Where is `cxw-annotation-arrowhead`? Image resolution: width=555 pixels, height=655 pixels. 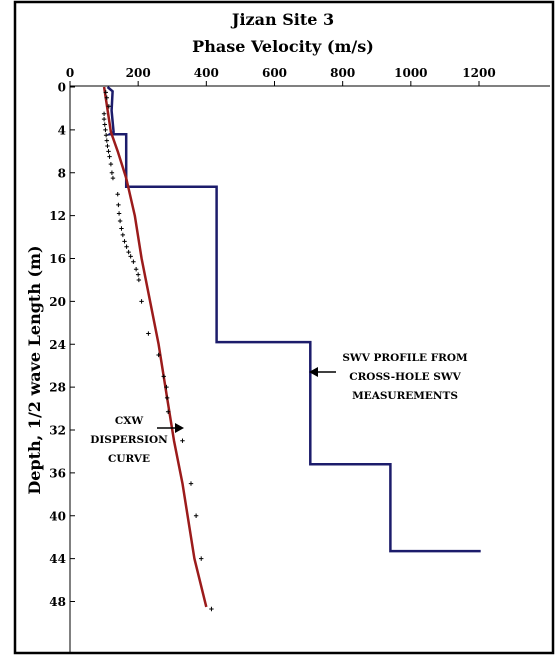
cxw-annotation-arrowhead is located at coordinates (179, 428).